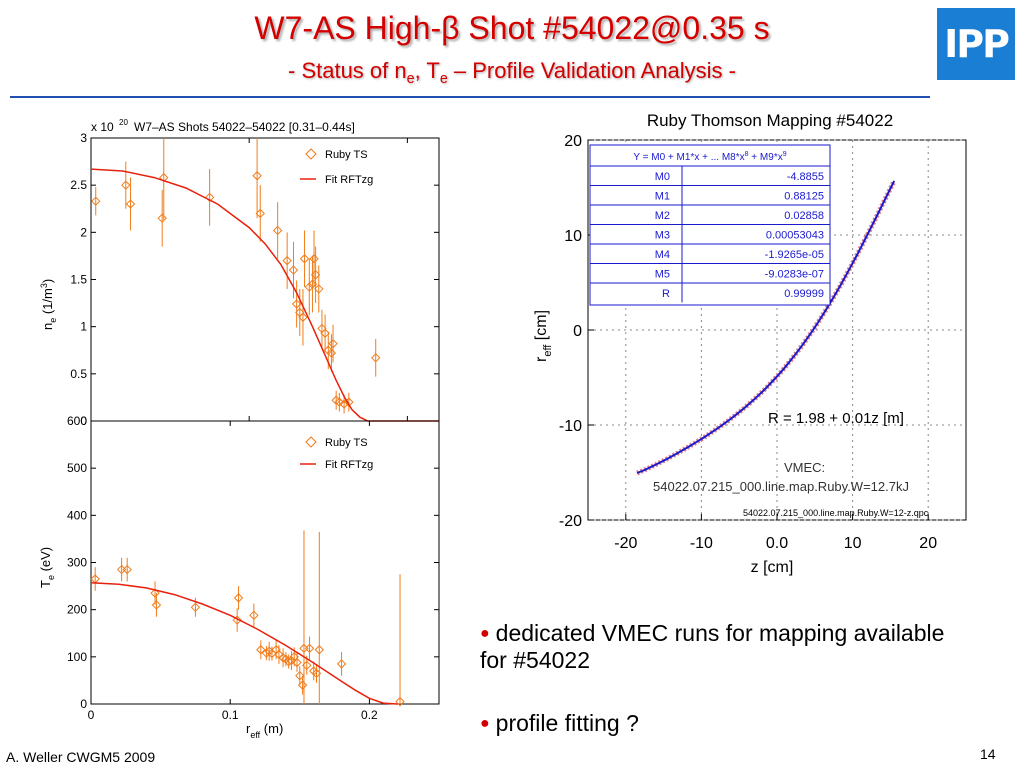 The height and width of the screenshot is (768, 1024). I want to click on mapping-fit-line, so click(766, 327).